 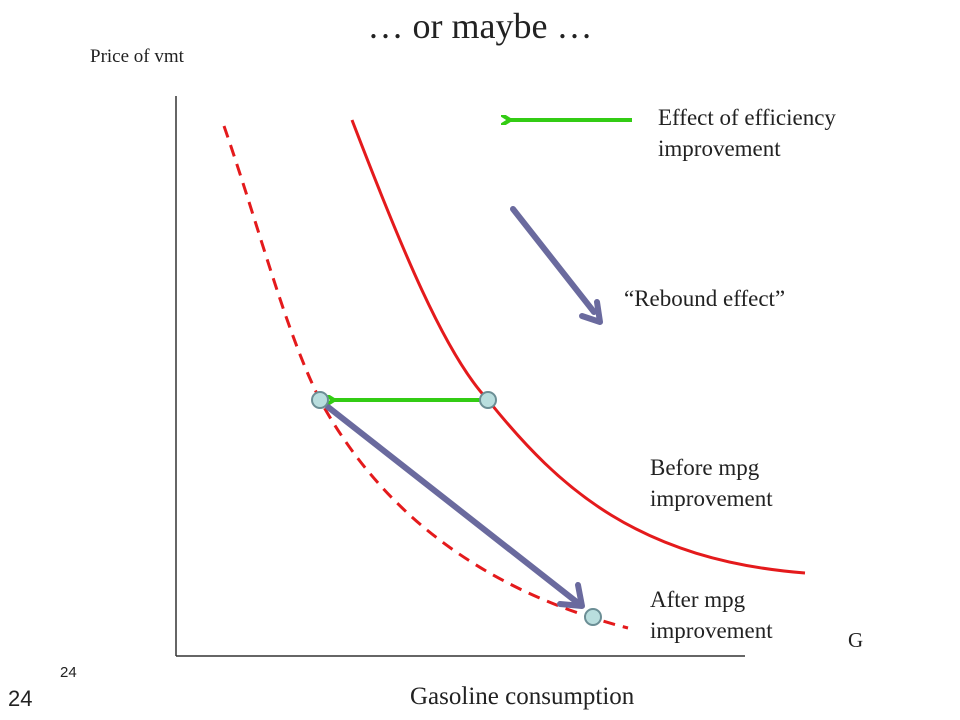 What do you see at coordinates (856, 640) in the screenshot?
I see `x-axis-symbol: G` at bounding box center [856, 640].